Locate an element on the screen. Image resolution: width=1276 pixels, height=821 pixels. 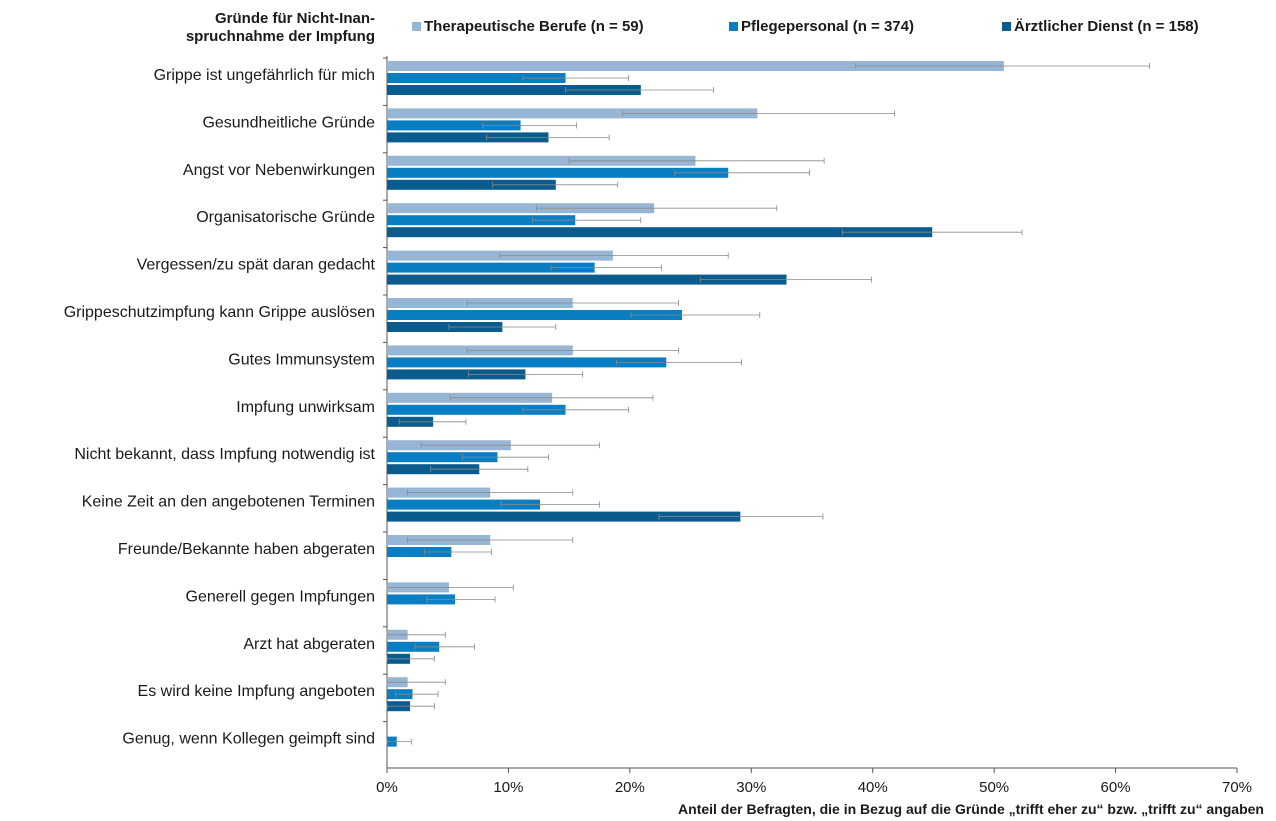
x-tick-label: 0% is located at coordinates (387, 787).